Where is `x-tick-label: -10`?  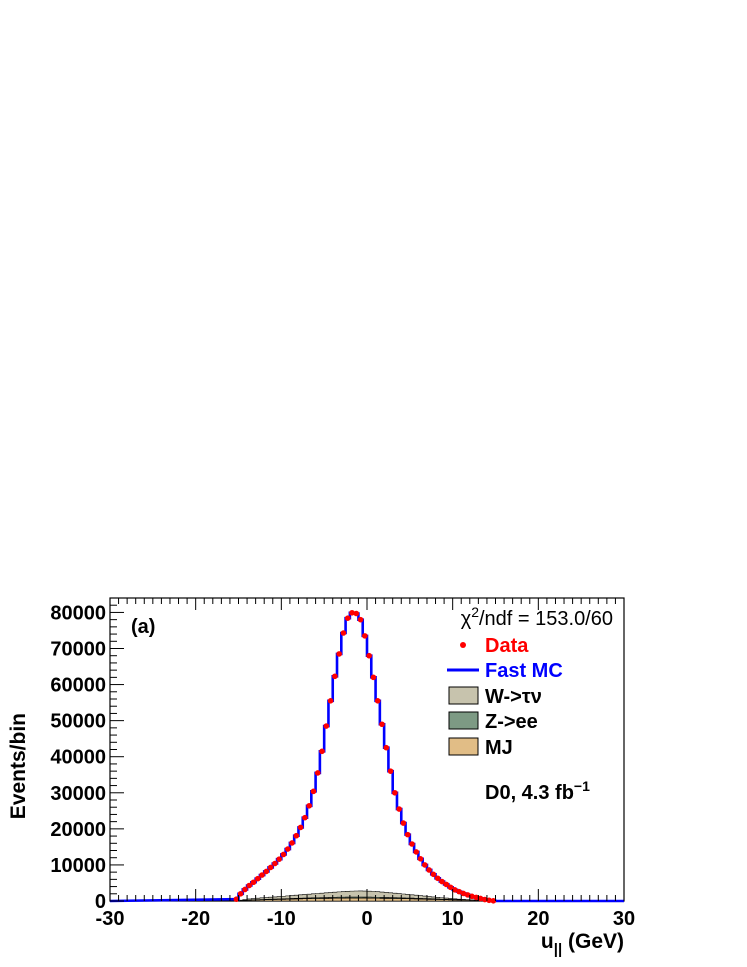 x-tick-label: -10 is located at coordinates (281, 919).